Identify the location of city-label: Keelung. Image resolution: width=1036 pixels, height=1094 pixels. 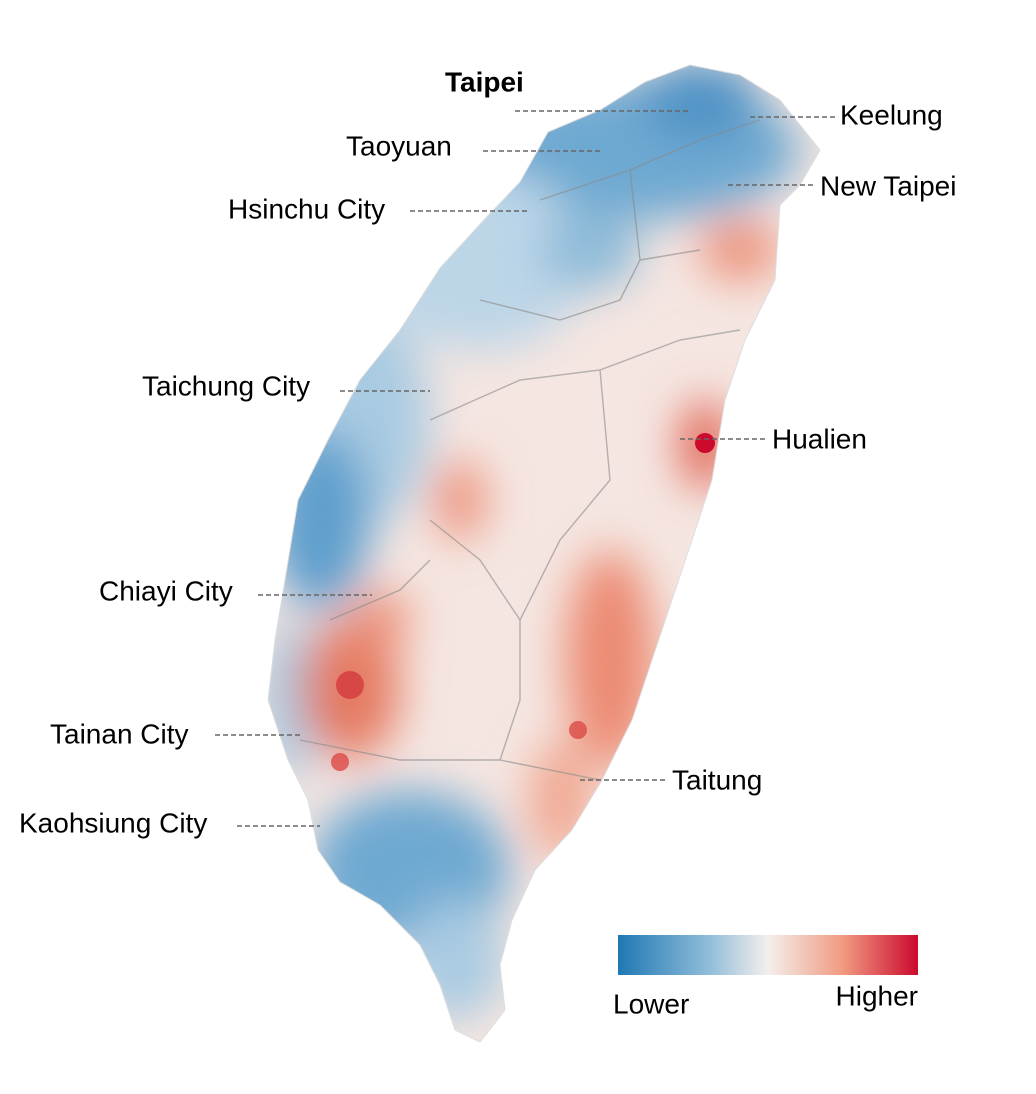
(891, 114).